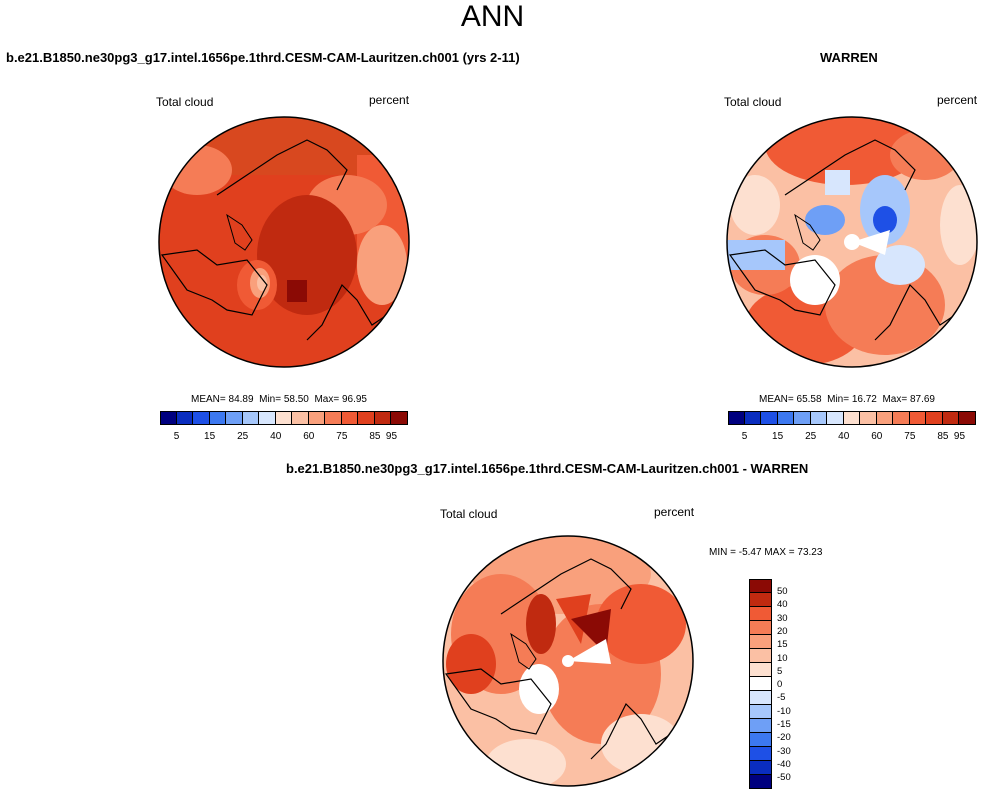 Image resolution: width=985 pixels, height=795 pixels. What do you see at coordinates (354, 399) in the screenshot?
I see `left-max-value: 96.95` at bounding box center [354, 399].